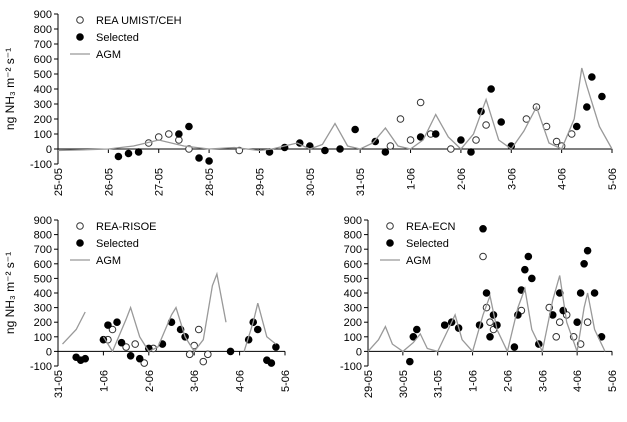 Image resolution: width=627 pixels, height=422 pixels. What do you see at coordinates (286, 381) in the screenshot?
I see `x-tick-label: 5-06` at bounding box center [286, 381].